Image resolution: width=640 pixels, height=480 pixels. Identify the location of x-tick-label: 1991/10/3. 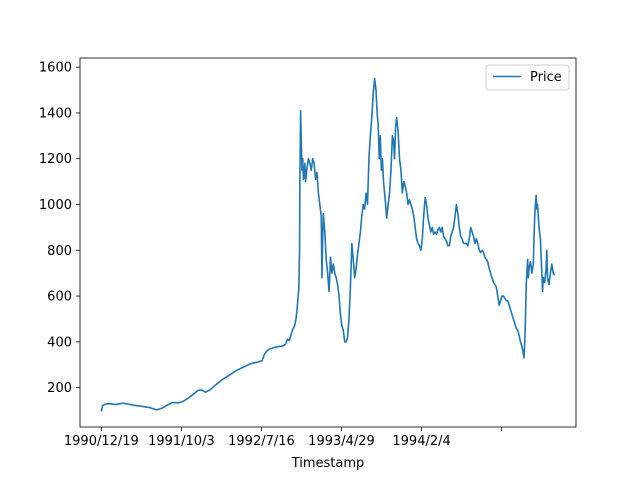
(181, 441).